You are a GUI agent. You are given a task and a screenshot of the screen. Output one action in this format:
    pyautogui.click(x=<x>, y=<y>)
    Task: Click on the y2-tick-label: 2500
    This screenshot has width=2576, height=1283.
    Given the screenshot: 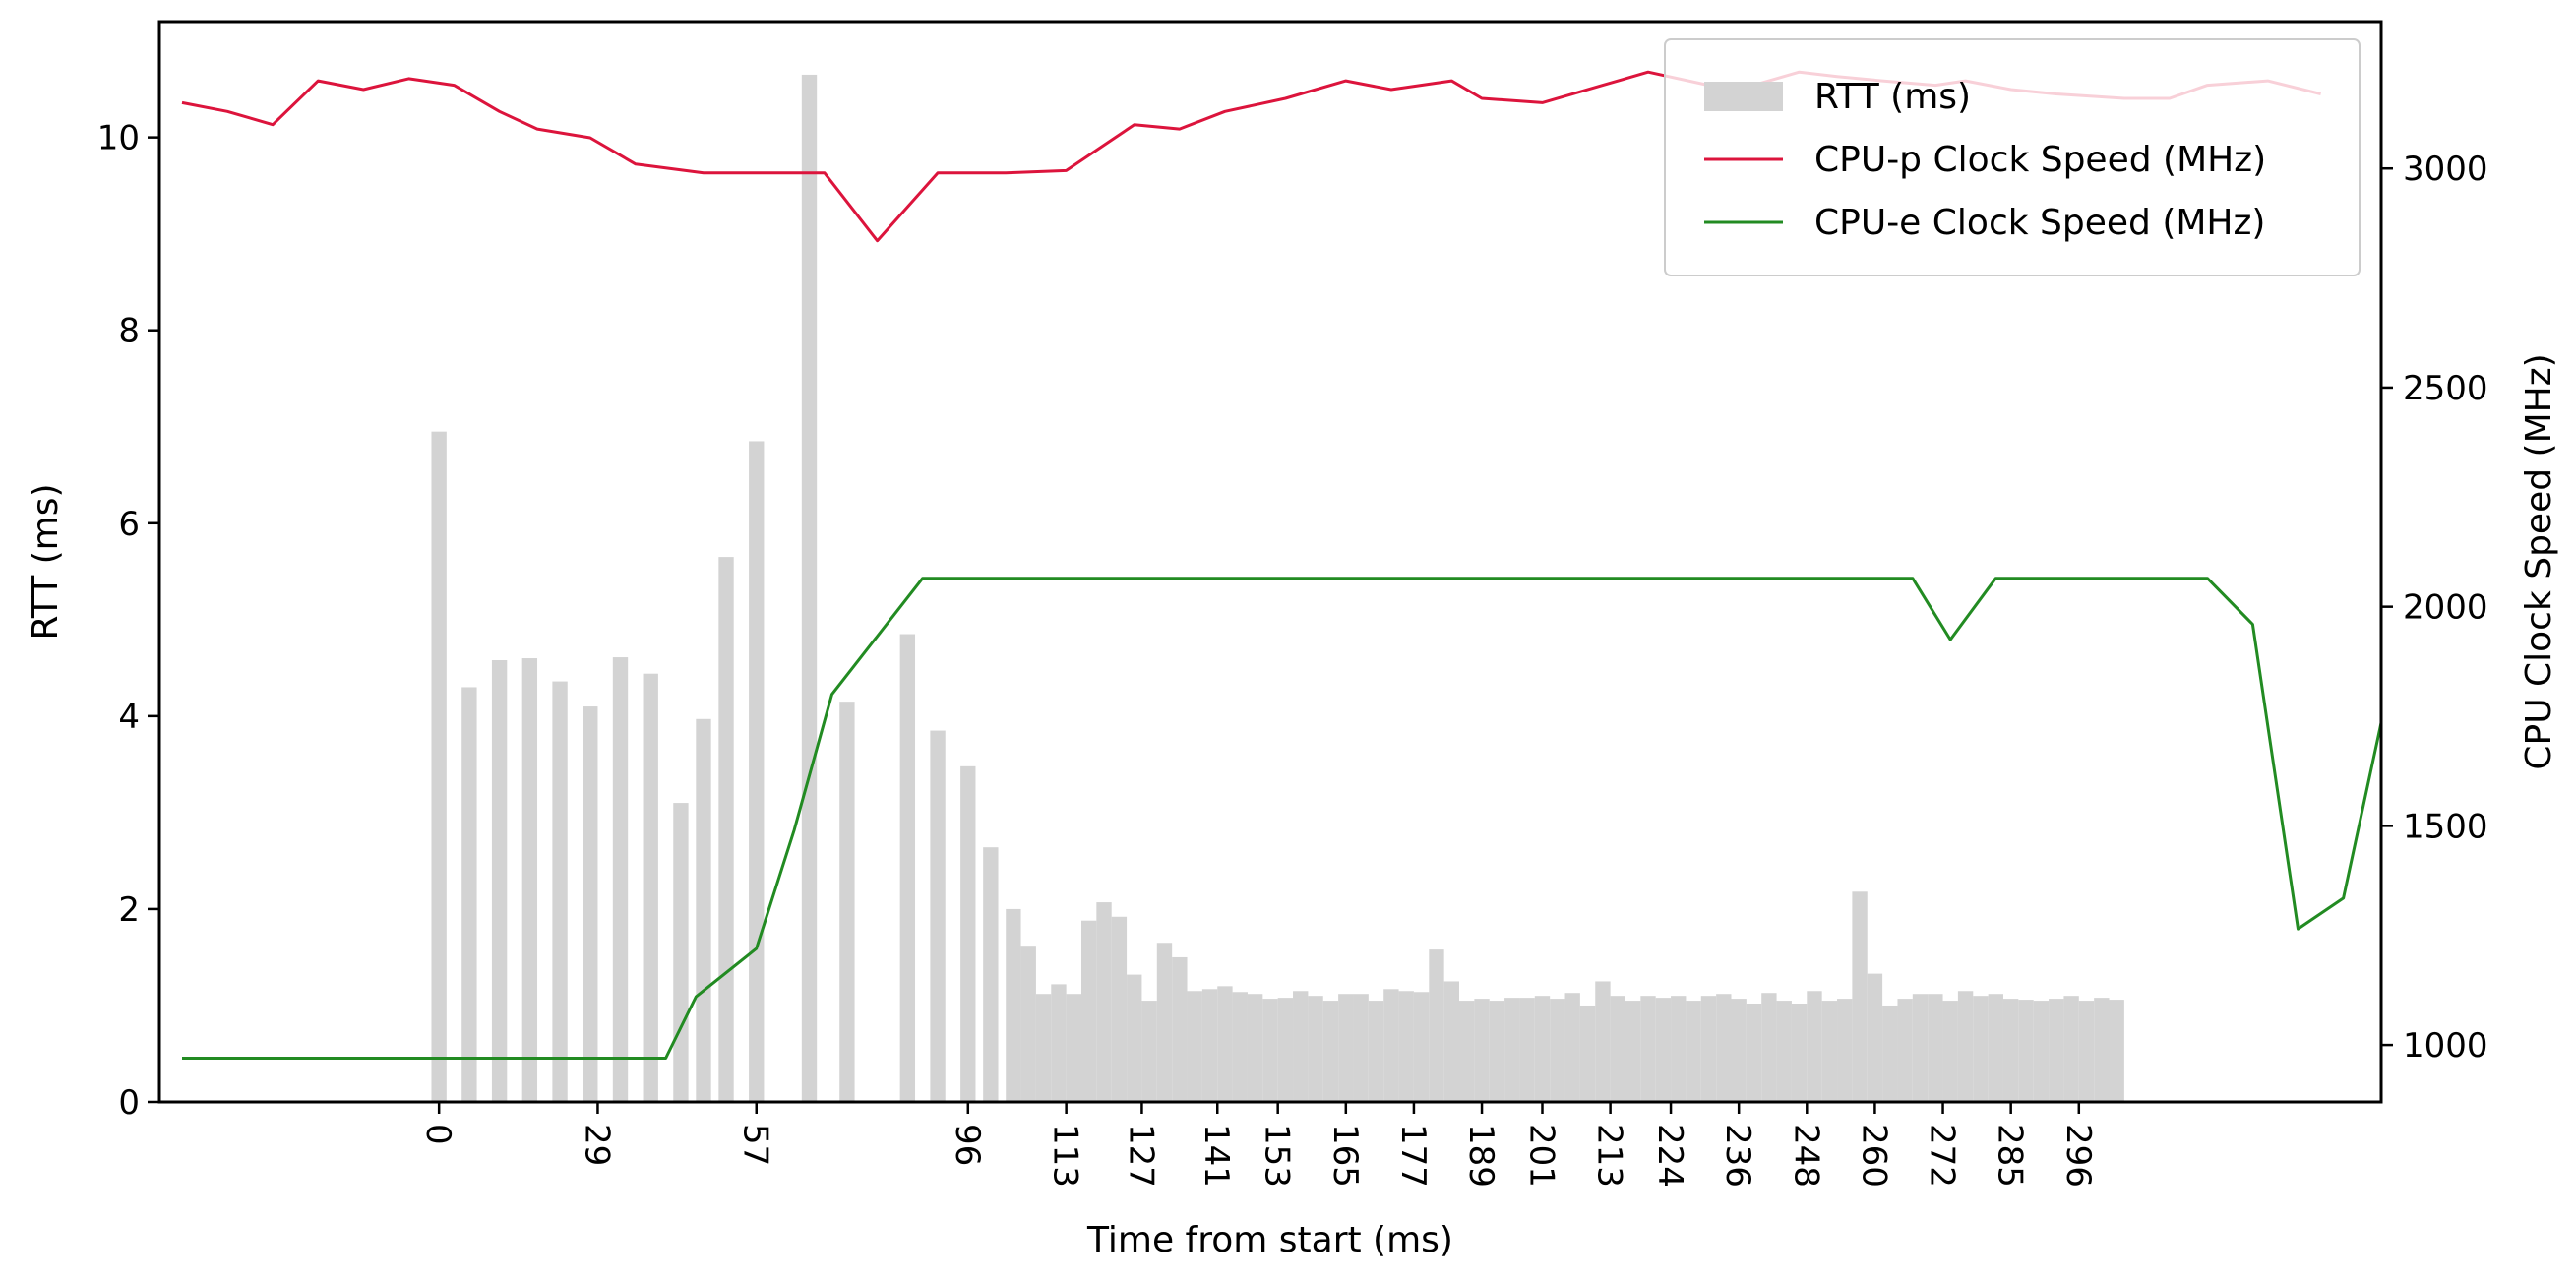 What is the action you would take?
    pyautogui.click(x=2445, y=388)
    